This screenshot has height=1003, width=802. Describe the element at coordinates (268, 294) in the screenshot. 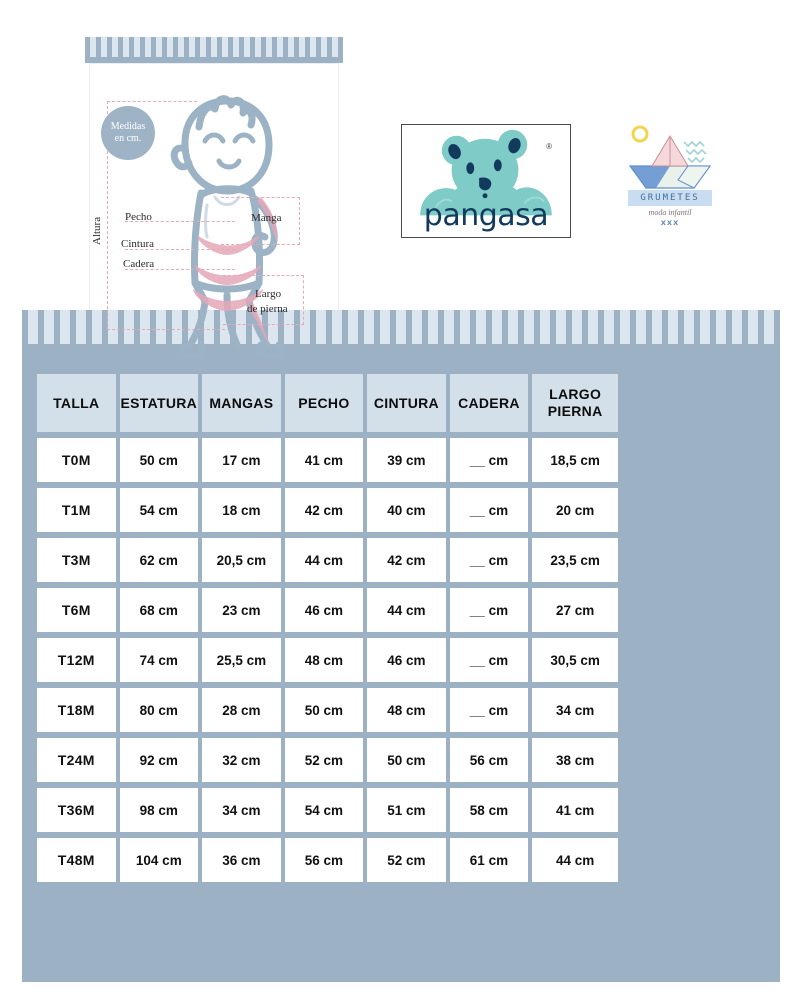

I see `label-largo-pierna-line1: Largo` at that location.